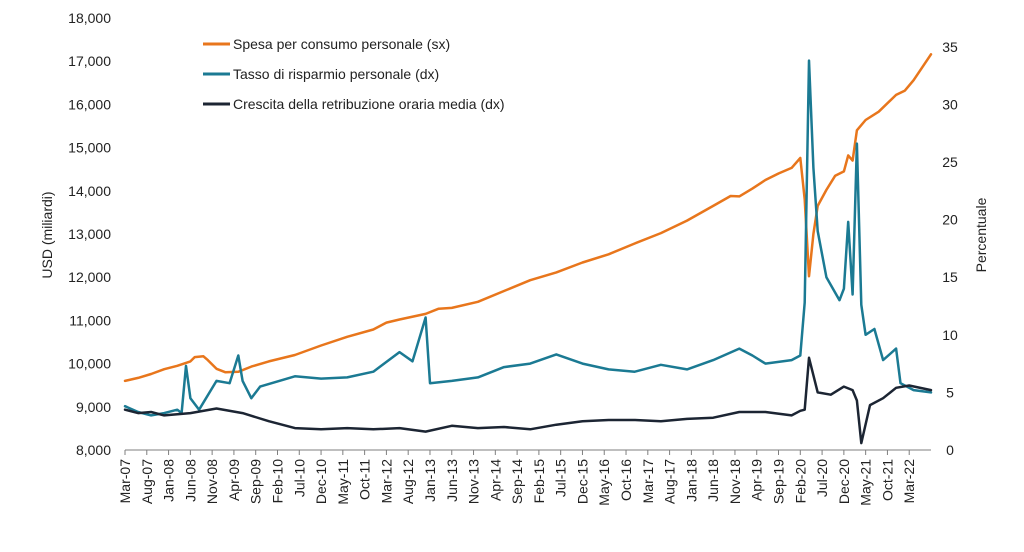 Image resolution: width=1024 pixels, height=552 pixels. I want to click on x-tick-label: Feb-15, so click(539, 481).